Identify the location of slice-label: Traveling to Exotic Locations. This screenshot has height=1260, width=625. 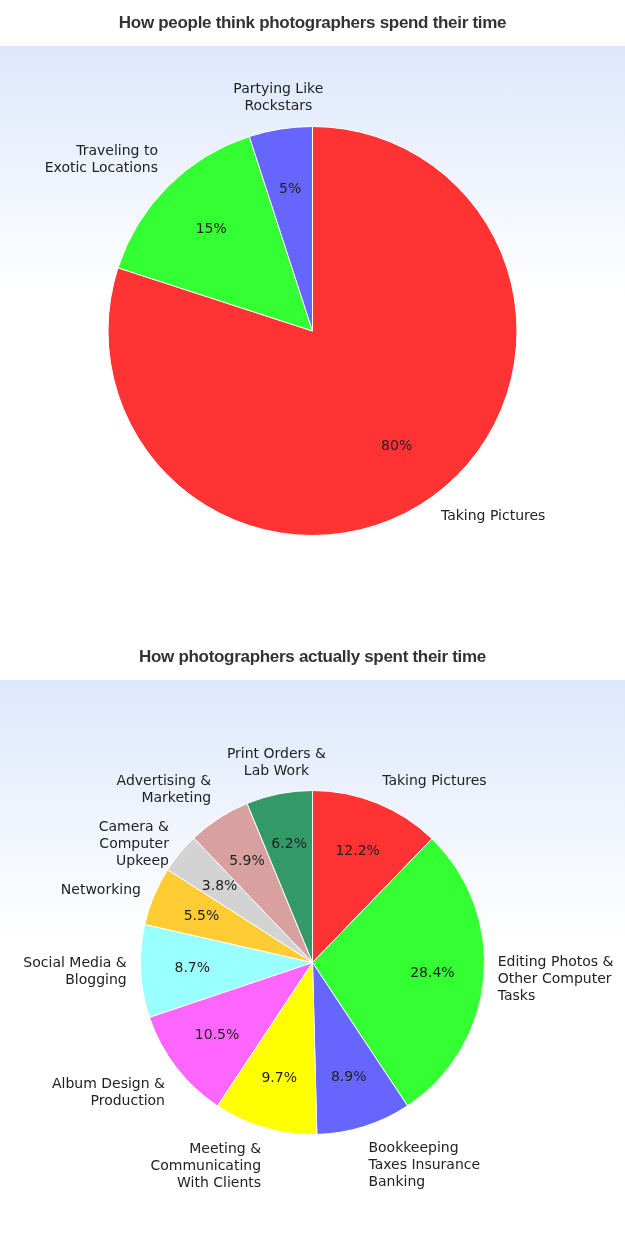
(101, 158).